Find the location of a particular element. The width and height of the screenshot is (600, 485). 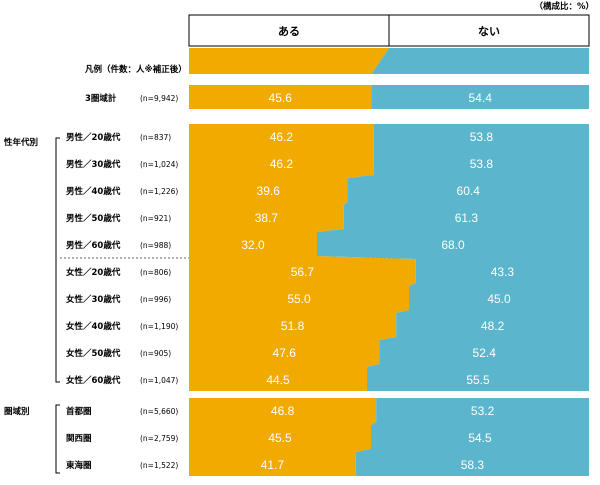

row-label: 男性／50歳代 is located at coordinates (93, 218).